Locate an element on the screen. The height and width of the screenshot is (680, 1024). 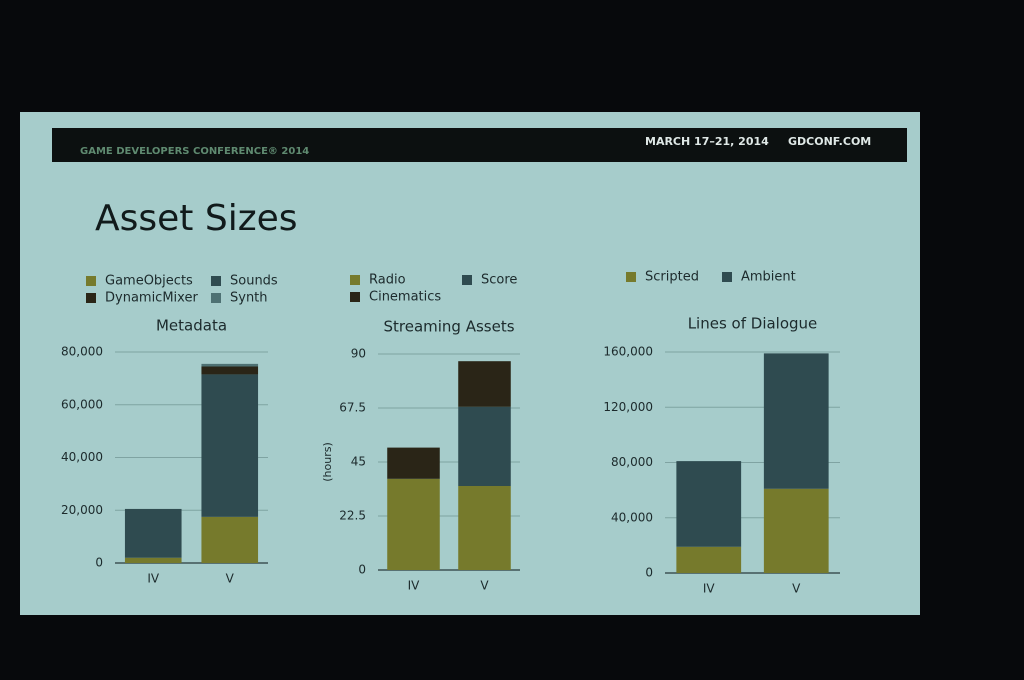
y-tick-label: 22.5 is located at coordinates (352, 516).